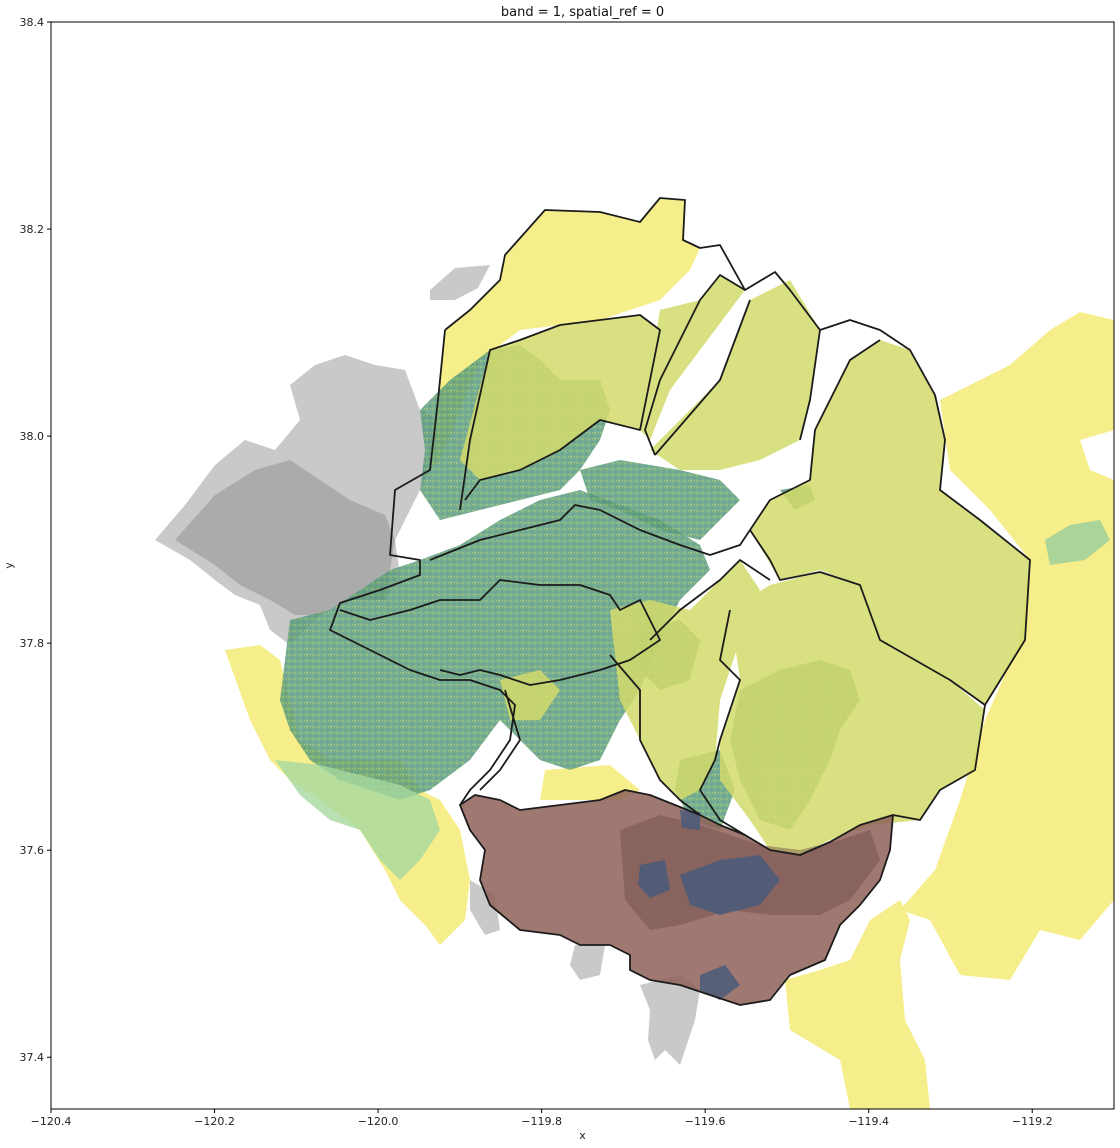  What do you see at coordinates (32, 1057) in the screenshot?
I see `y-tick-label: 37.4` at bounding box center [32, 1057].